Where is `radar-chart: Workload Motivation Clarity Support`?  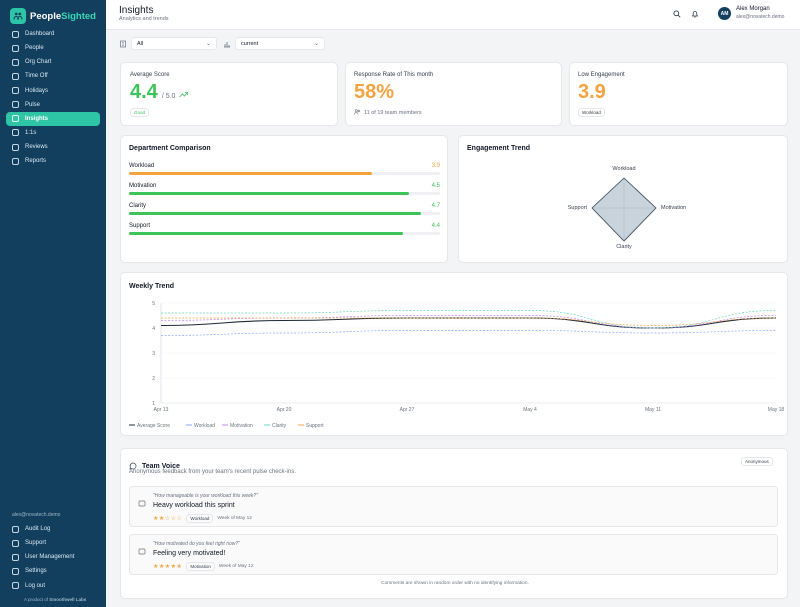 radar-chart: Workload Motivation Clarity Support is located at coordinates (627, 208).